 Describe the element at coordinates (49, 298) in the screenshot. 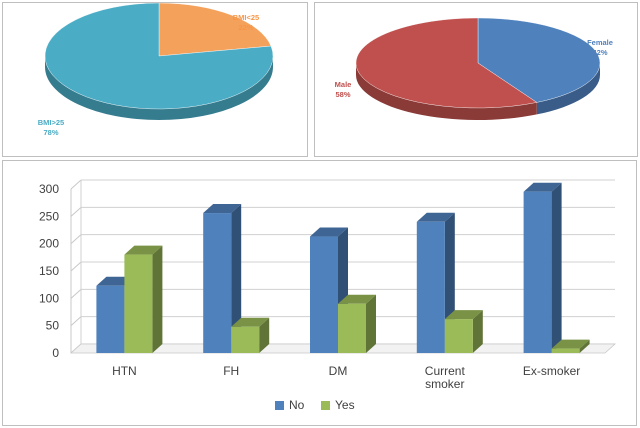

I see `y-tick-label: 100` at that location.